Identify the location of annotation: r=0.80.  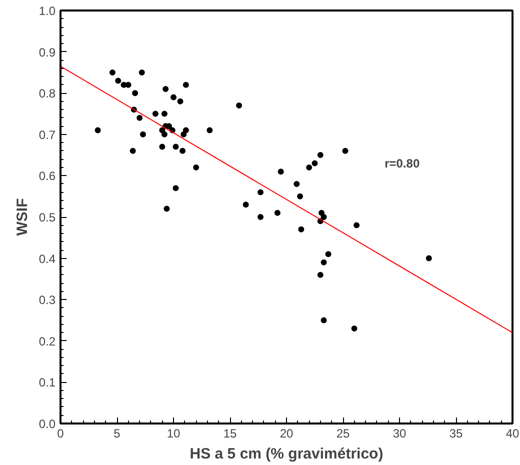
(402, 163).